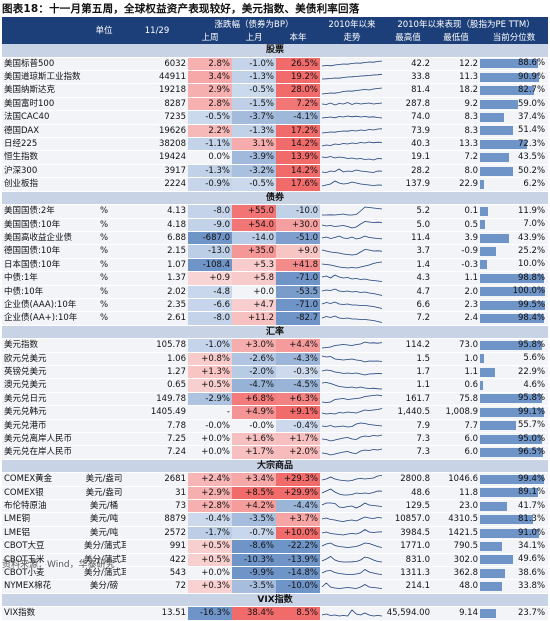  Describe the element at coordinates (532, 559) in the screenshot. I see `percentile-value: 49.6%` at that location.